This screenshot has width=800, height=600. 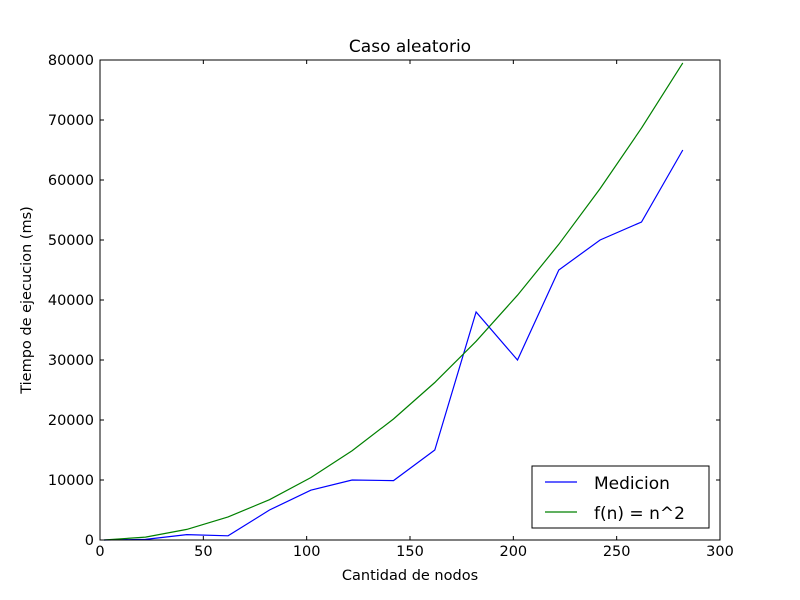 What do you see at coordinates (617, 552) in the screenshot?
I see `x-tick-label: 250` at bounding box center [617, 552].